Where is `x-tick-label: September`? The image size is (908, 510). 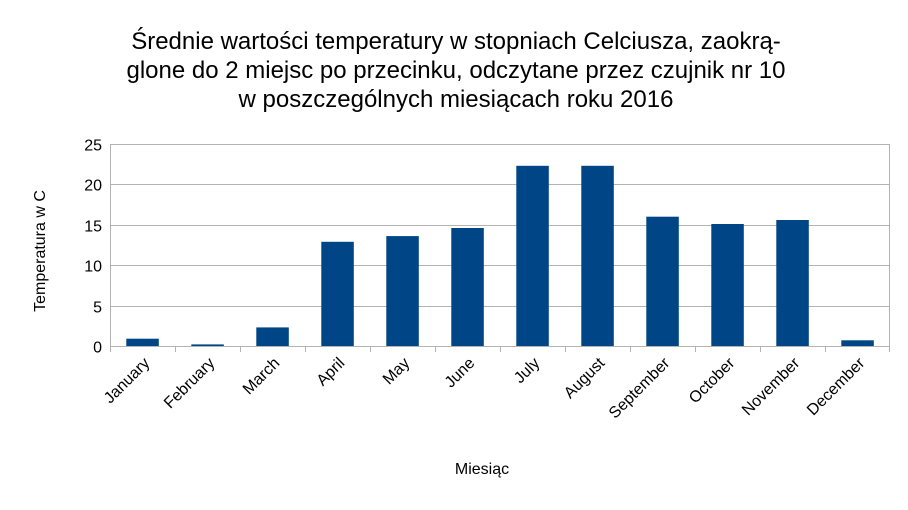 x-tick-label: September is located at coordinates (640, 388).